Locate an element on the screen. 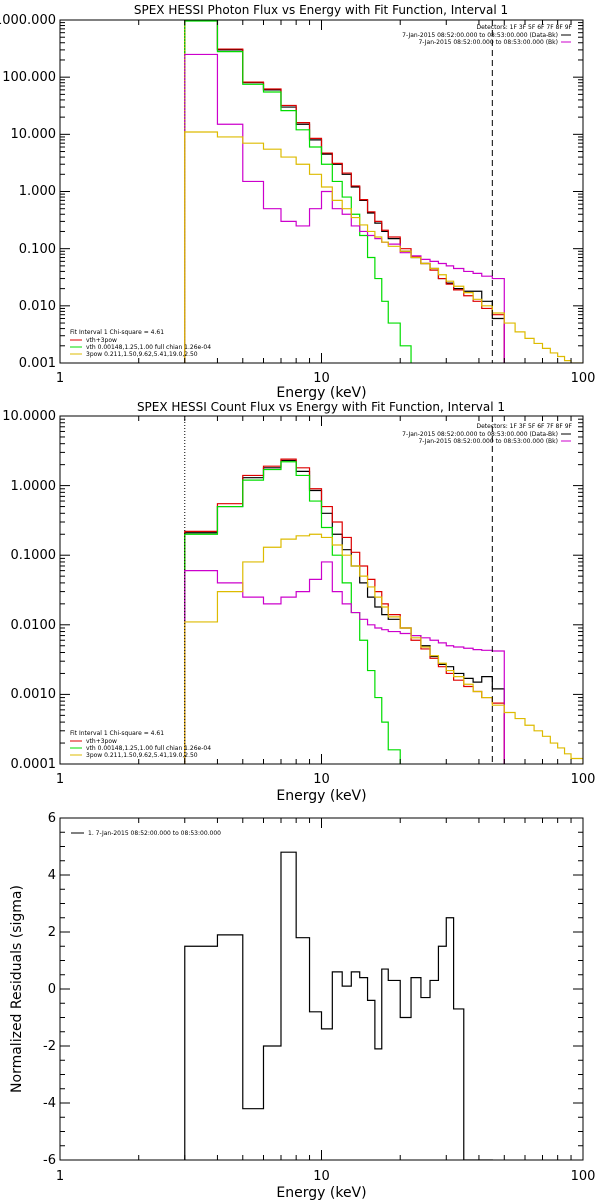  residuals-xtick-100: 100 is located at coordinates (583, 1176).